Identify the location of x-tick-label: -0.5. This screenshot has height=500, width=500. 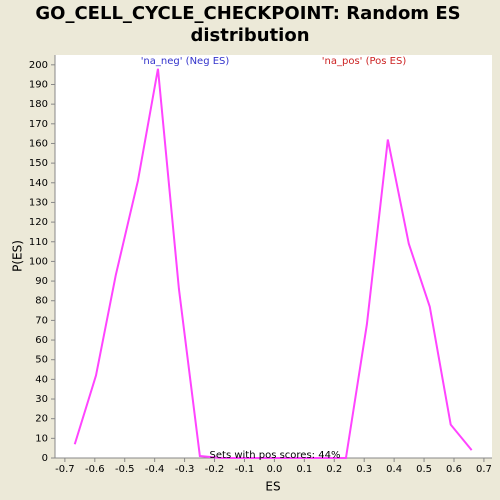
(125, 469).